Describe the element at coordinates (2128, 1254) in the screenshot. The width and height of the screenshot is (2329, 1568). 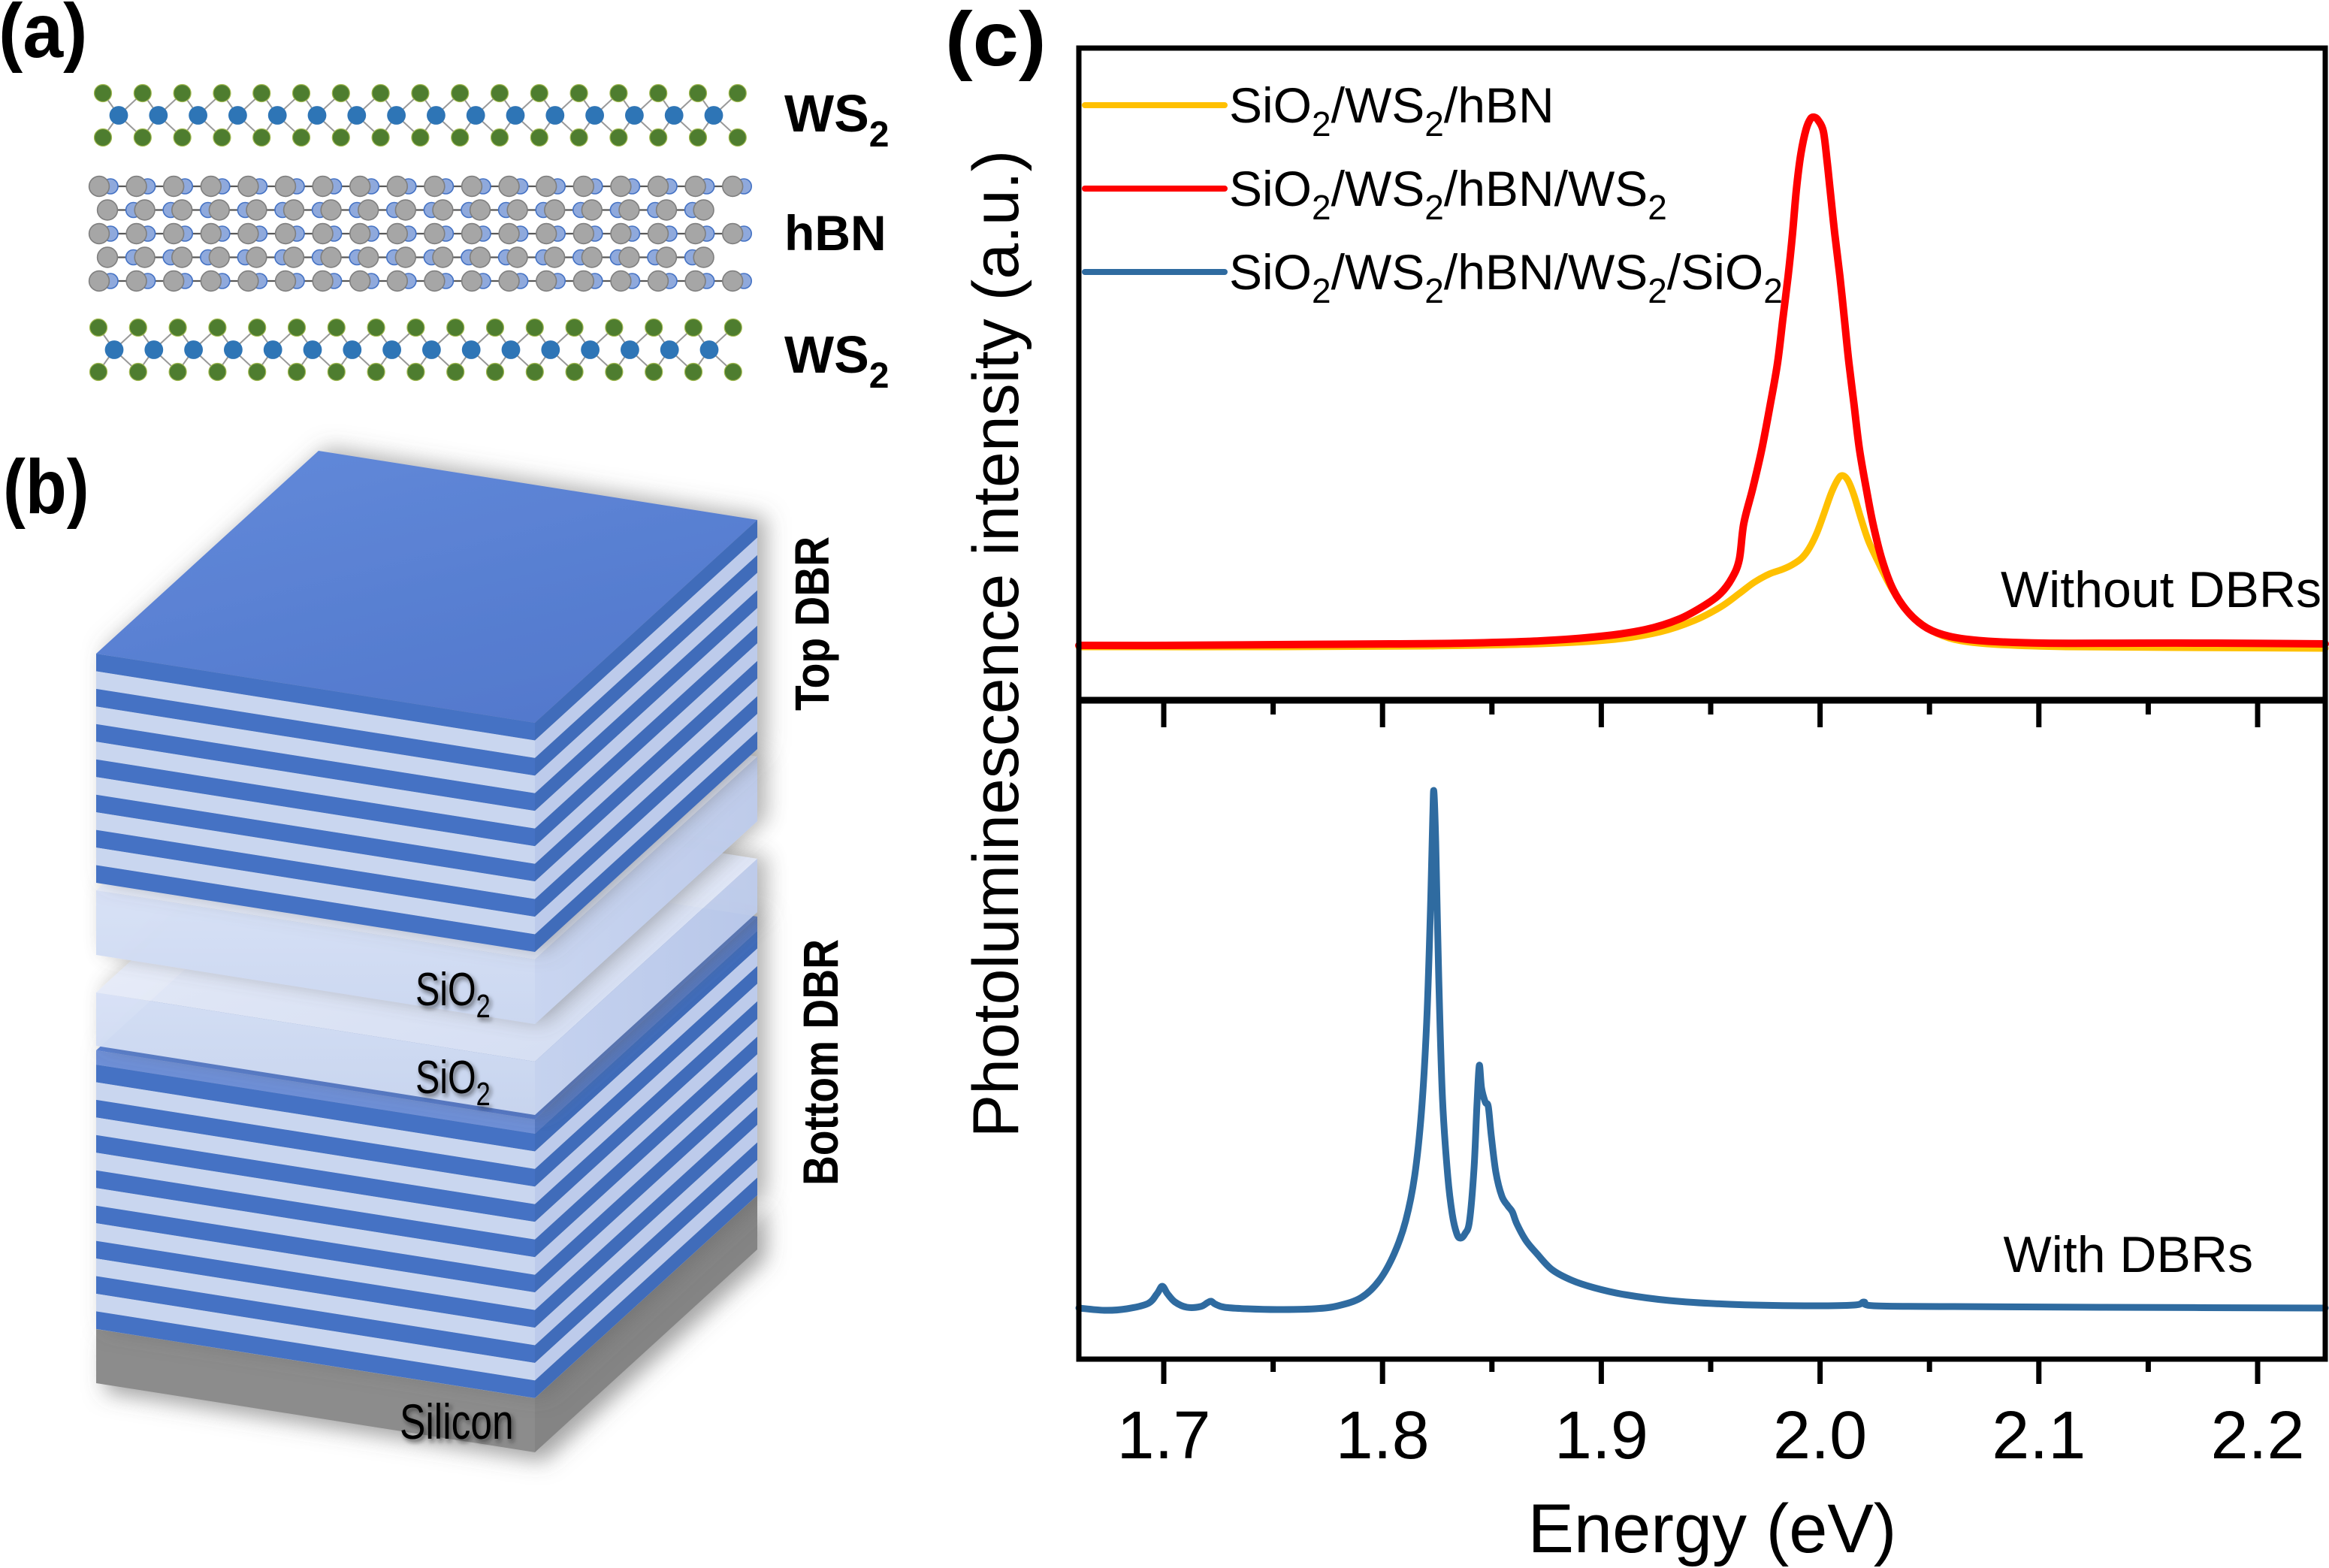
I see `svg-text: With DBRs` at that location.